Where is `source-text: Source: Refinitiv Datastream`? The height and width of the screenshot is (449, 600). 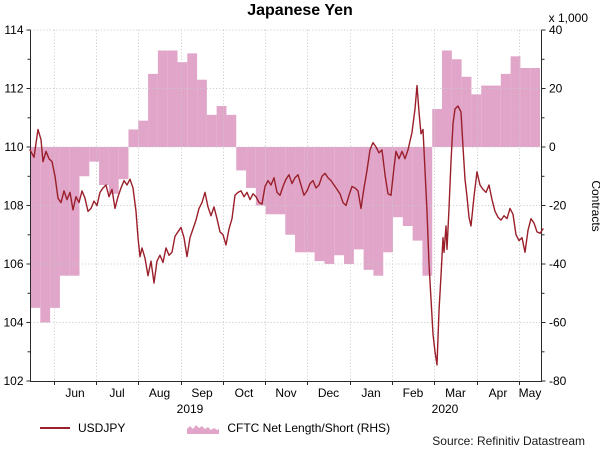
source-text: Source: Refinitiv Datastream is located at coordinates (508, 441).